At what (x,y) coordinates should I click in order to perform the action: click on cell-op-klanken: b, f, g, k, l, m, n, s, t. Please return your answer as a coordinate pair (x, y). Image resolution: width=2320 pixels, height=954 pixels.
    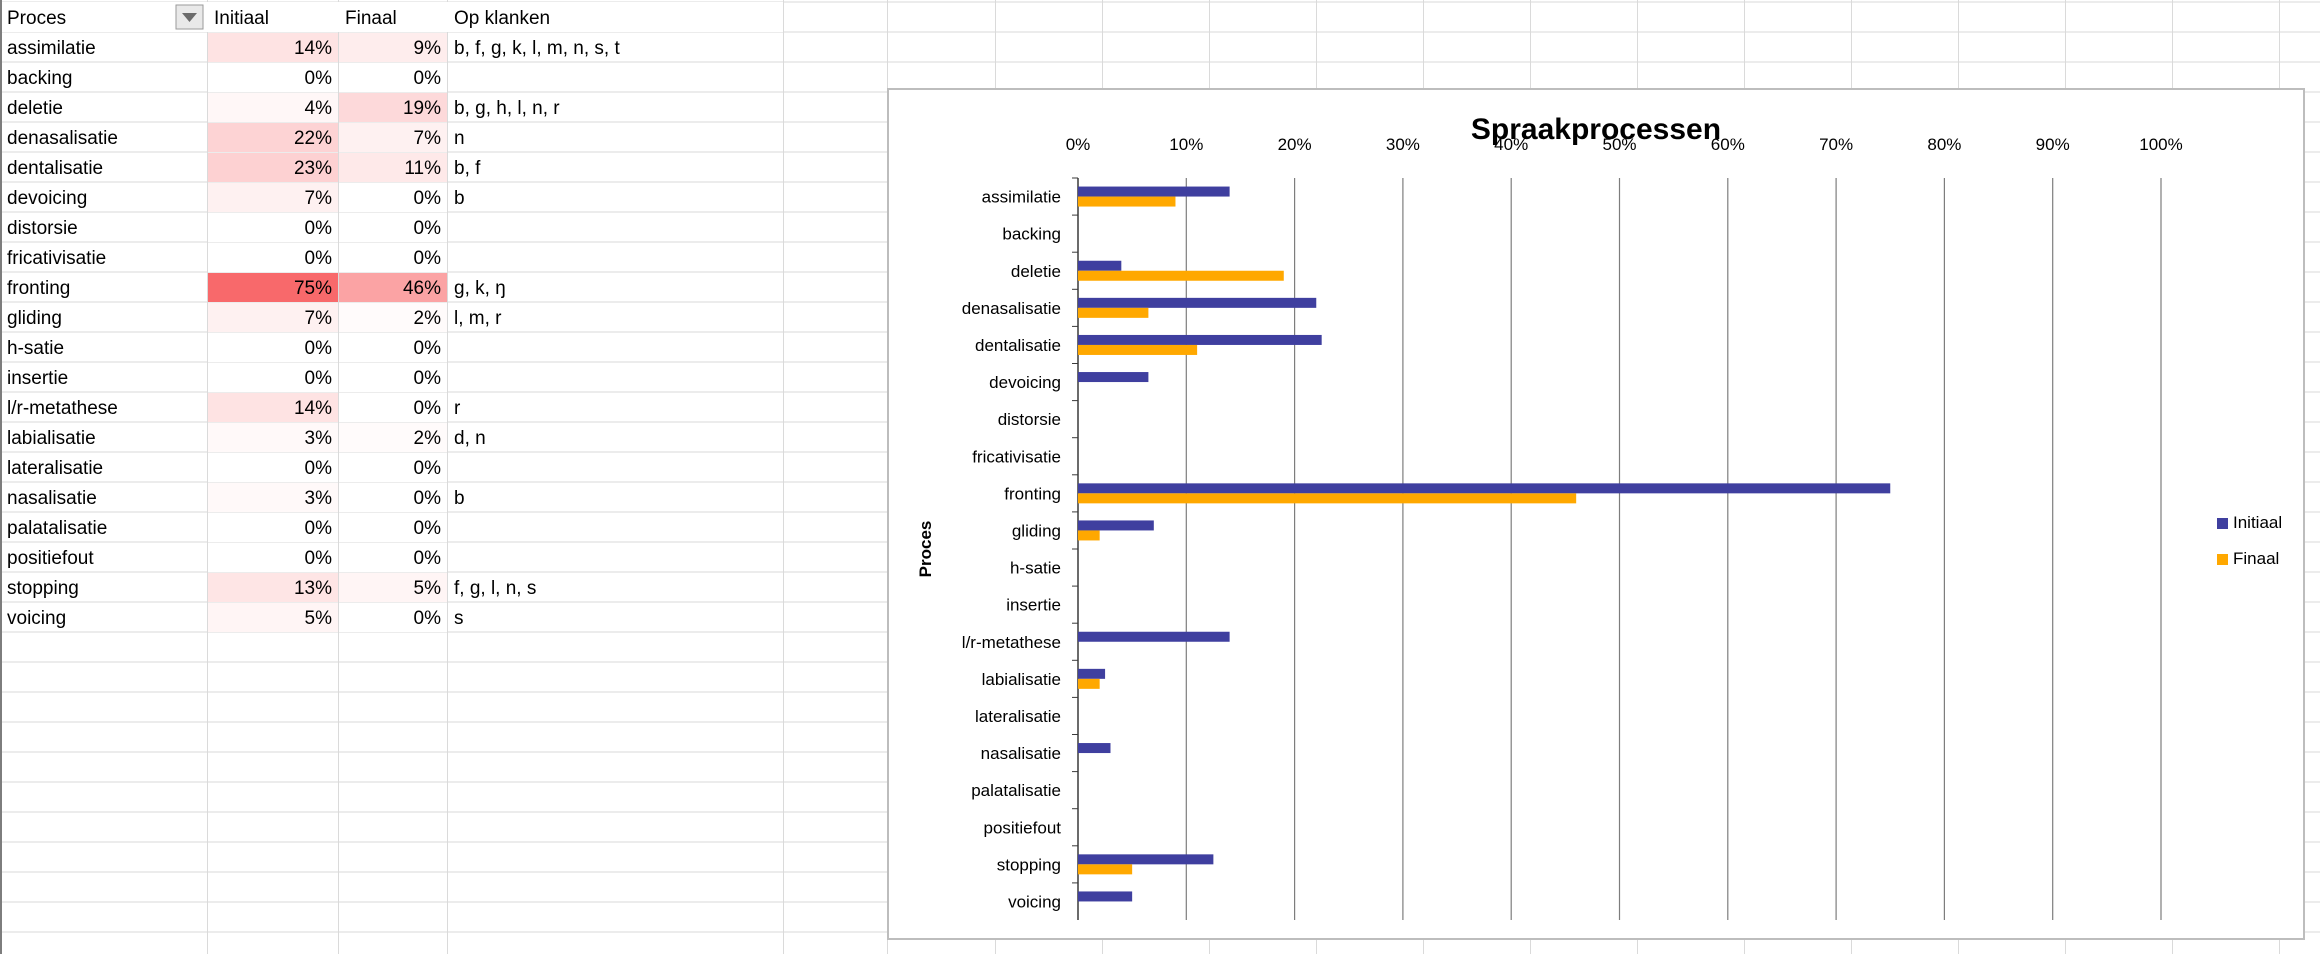
    Looking at the image, I should click on (537, 48).